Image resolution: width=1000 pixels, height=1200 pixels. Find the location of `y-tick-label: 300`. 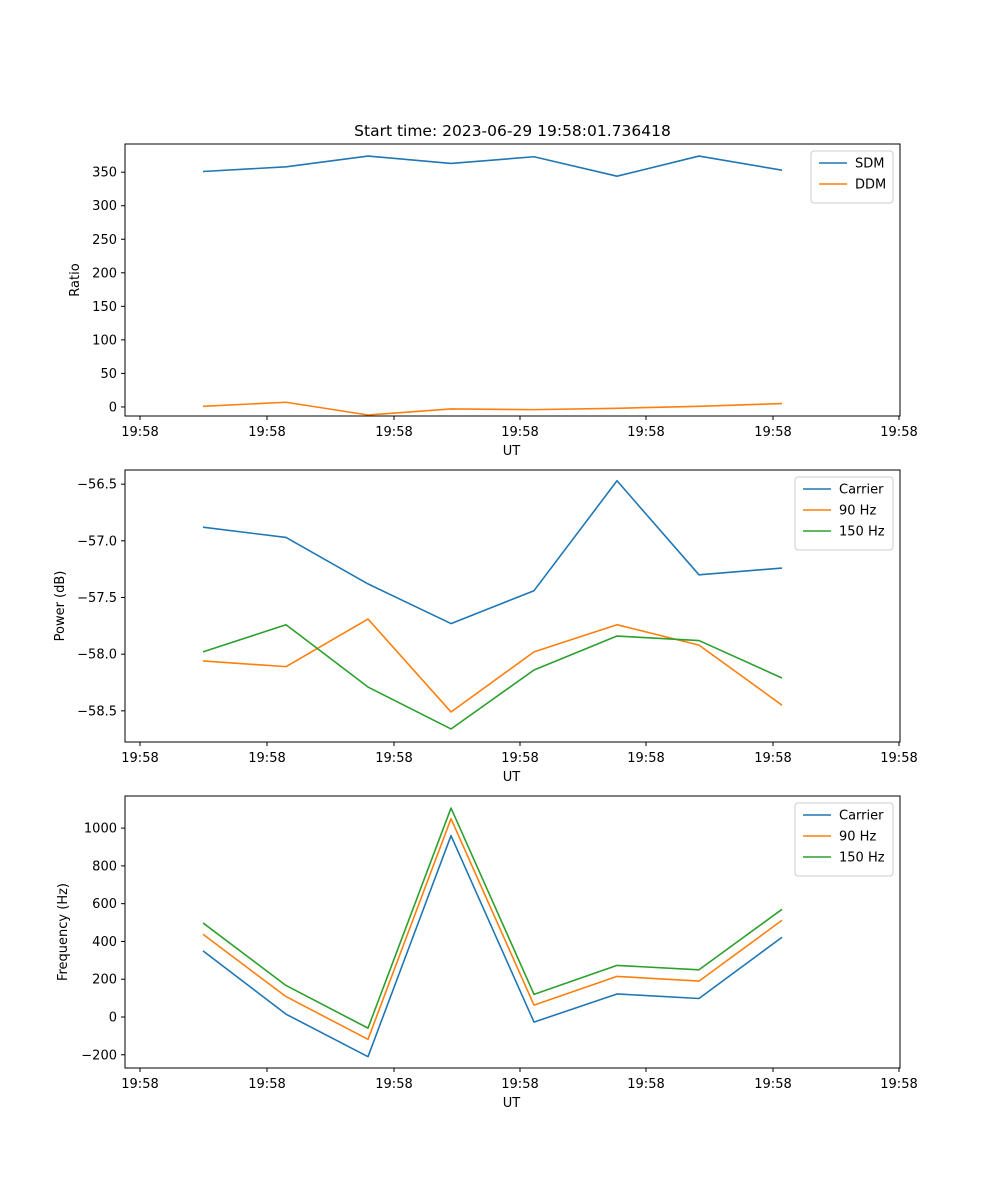

y-tick-label: 300 is located at coordinates (104, 206).